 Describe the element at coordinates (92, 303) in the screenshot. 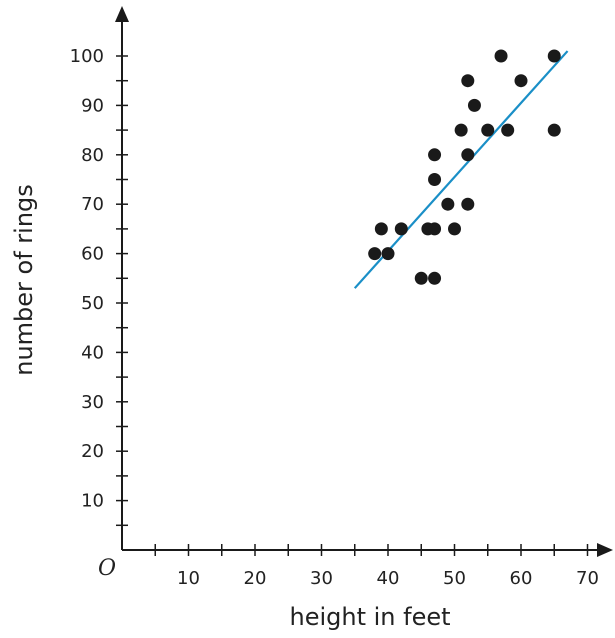

I see `y-tick-label: 50` at that location.